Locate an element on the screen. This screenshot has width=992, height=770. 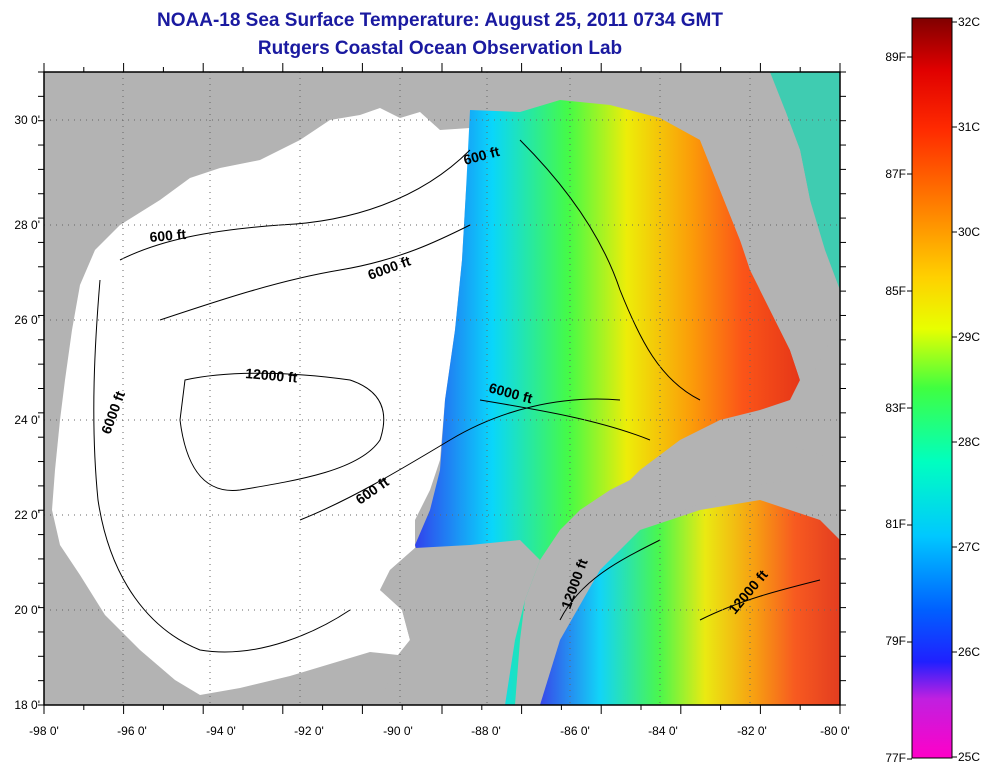
fahrenheit-label: 77F is located at coordinates (895, 758).